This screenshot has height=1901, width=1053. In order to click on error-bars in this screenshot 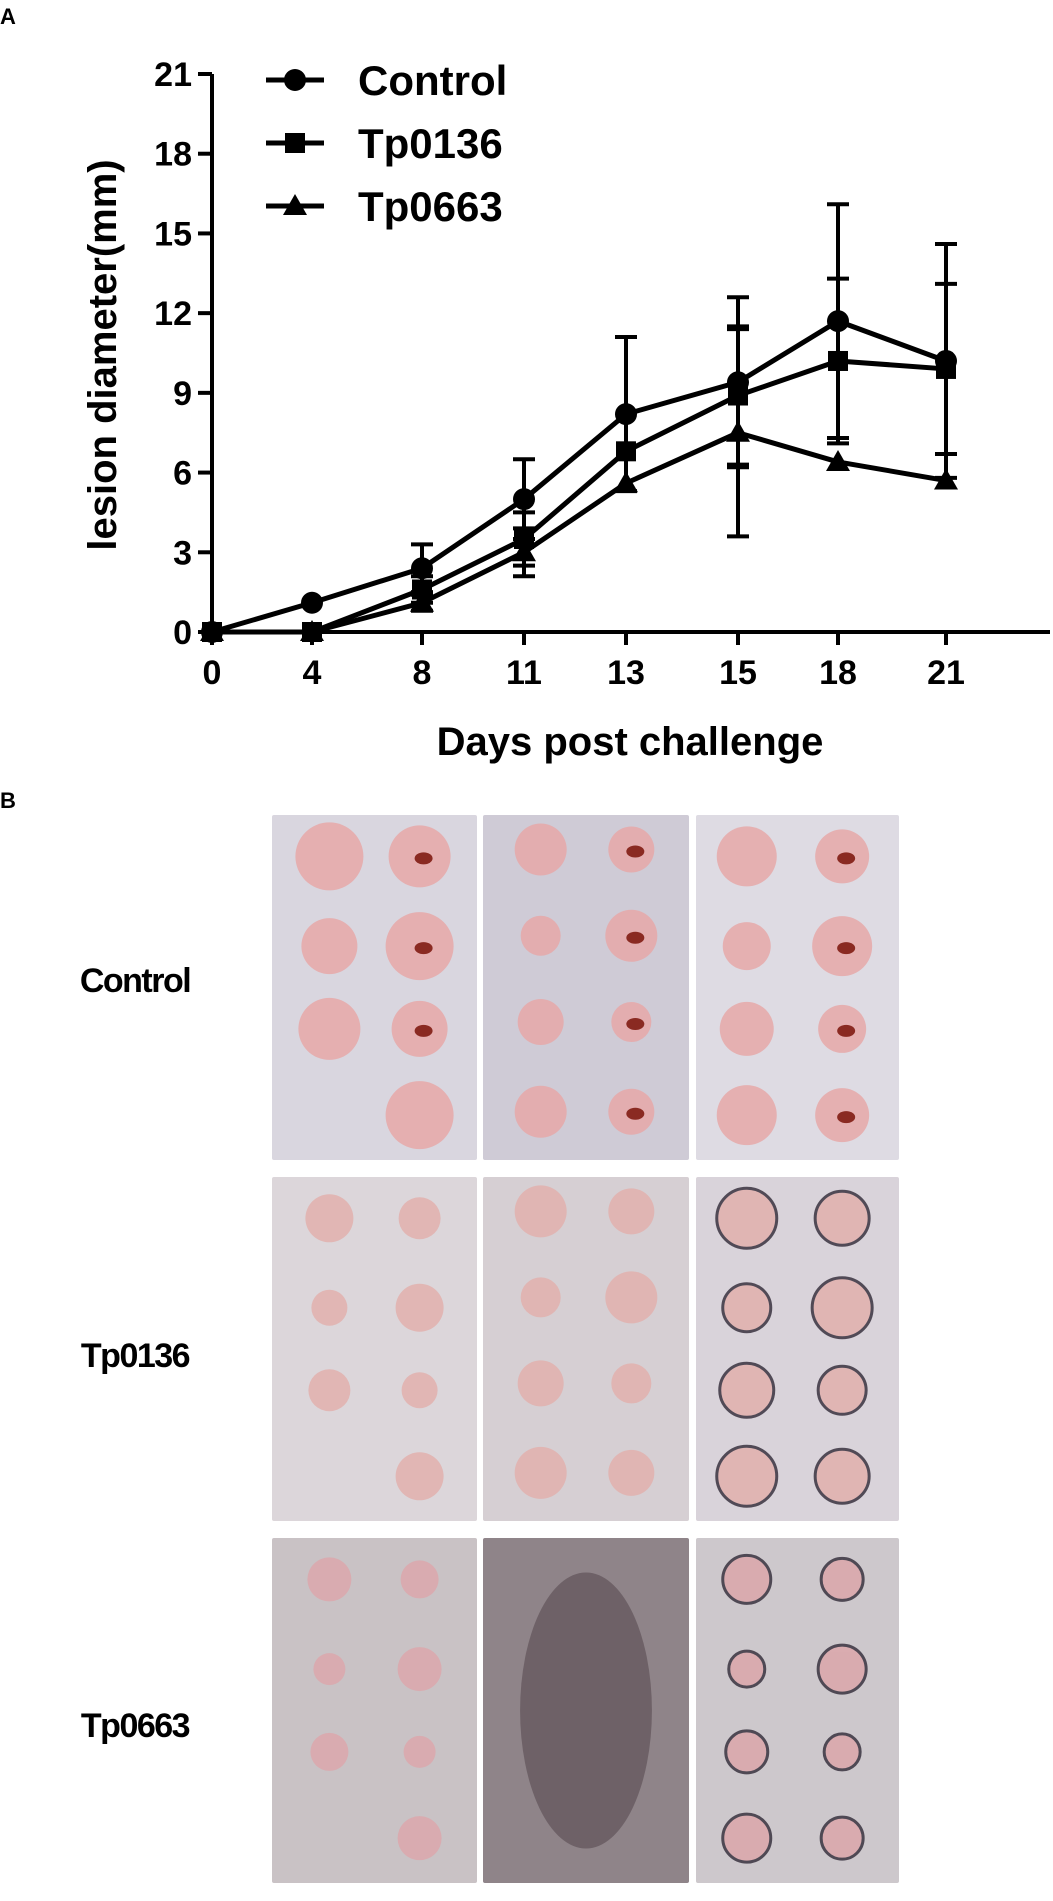, I will do `click(684, 407)`.